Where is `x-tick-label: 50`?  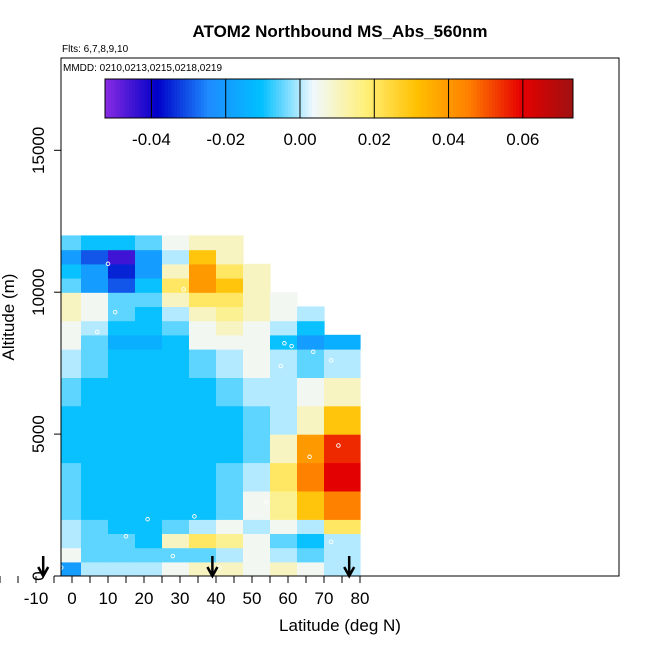
x-tick-label: 50 is located at coordinates (252, 598).